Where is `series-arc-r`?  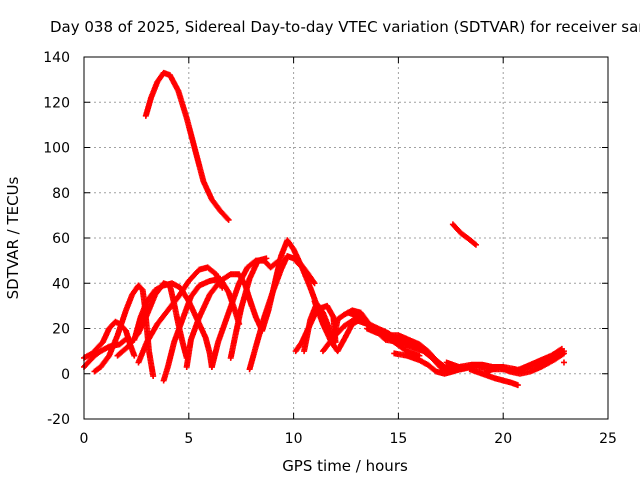
series-arc-r is located at coordinates (414, 349).